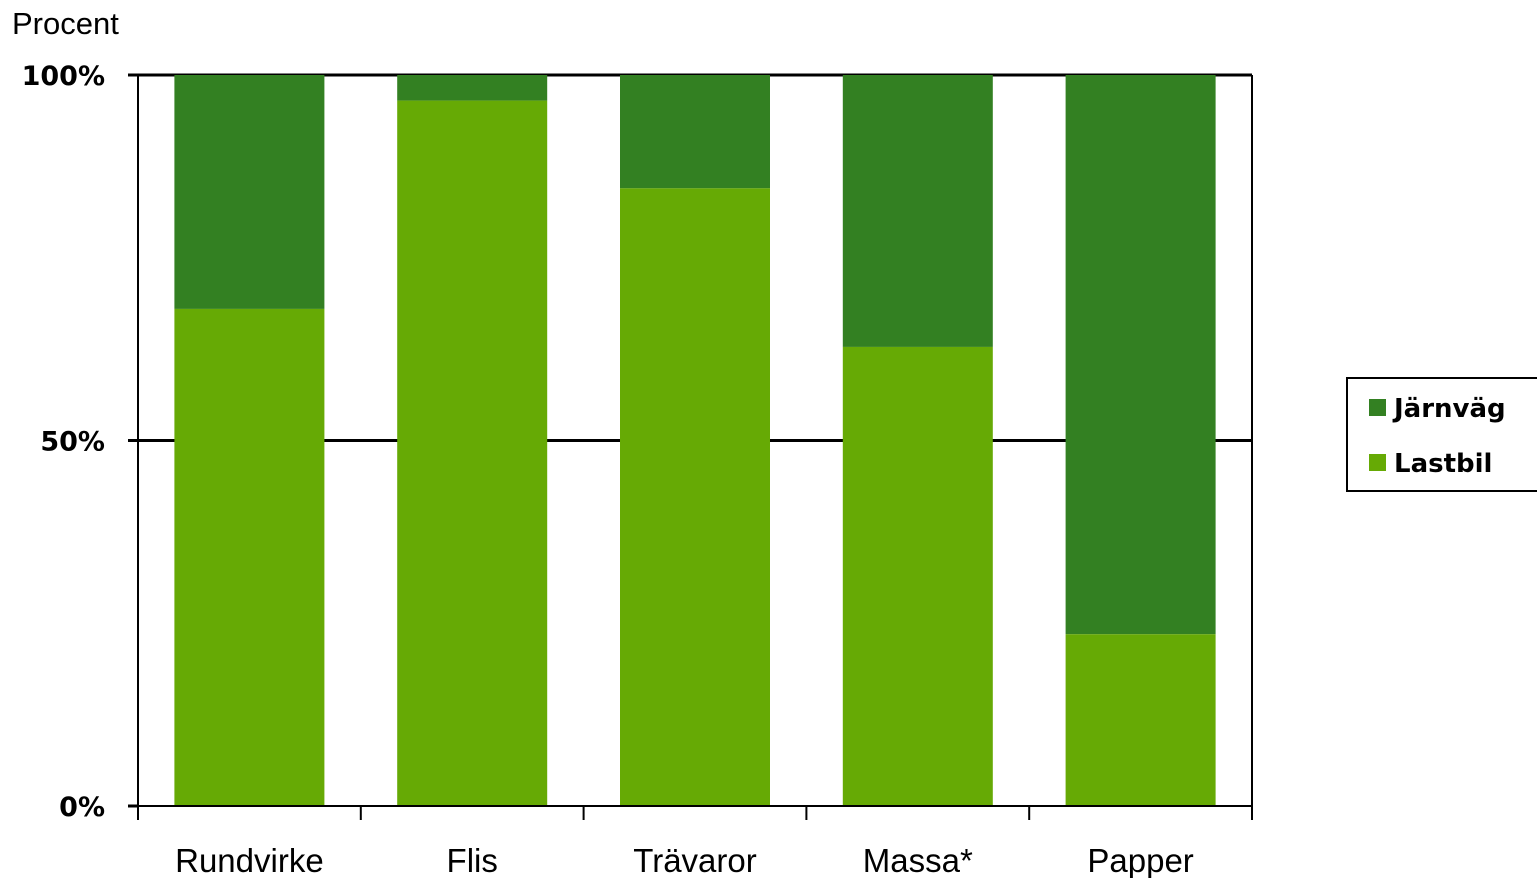  What do you see at coordinates (918, 860) in the screenshot?
I see `x-tick-label: Massa*` at bounding box center [918, 860].